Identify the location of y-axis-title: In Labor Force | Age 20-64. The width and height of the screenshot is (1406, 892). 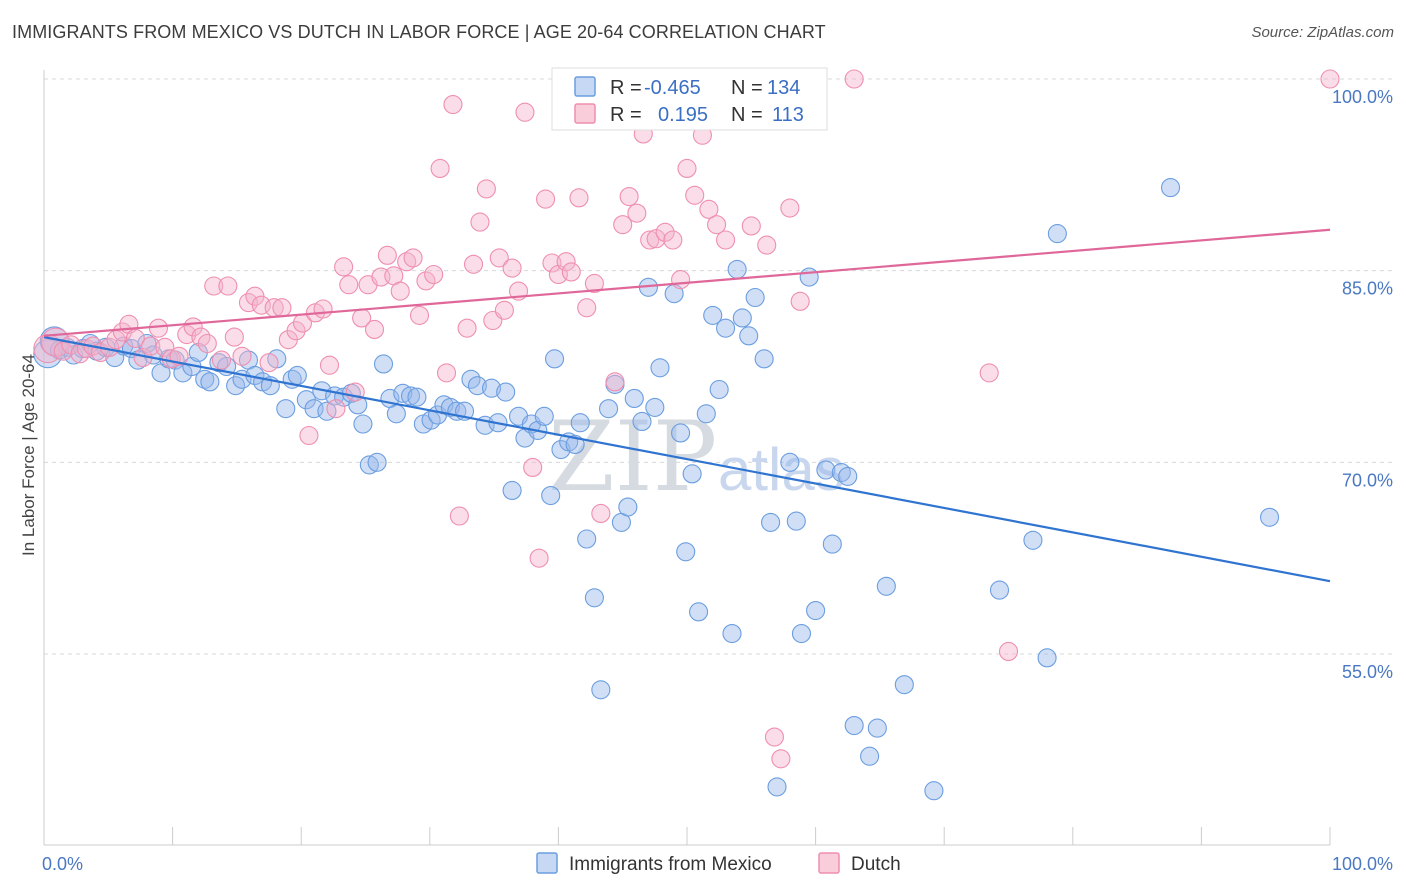
(28, 455).